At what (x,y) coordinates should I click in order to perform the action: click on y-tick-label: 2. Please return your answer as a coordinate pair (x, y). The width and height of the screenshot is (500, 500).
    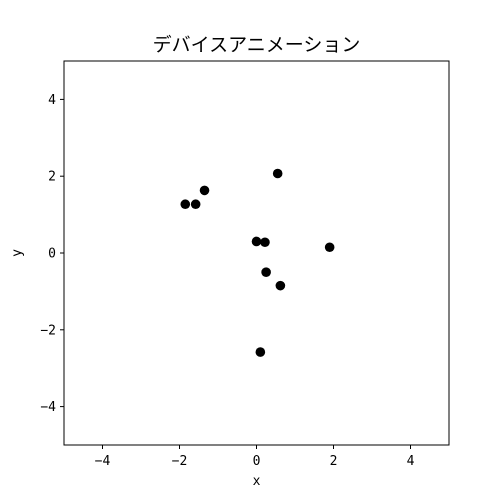
    Looking at the image, I should click on (52, 177).